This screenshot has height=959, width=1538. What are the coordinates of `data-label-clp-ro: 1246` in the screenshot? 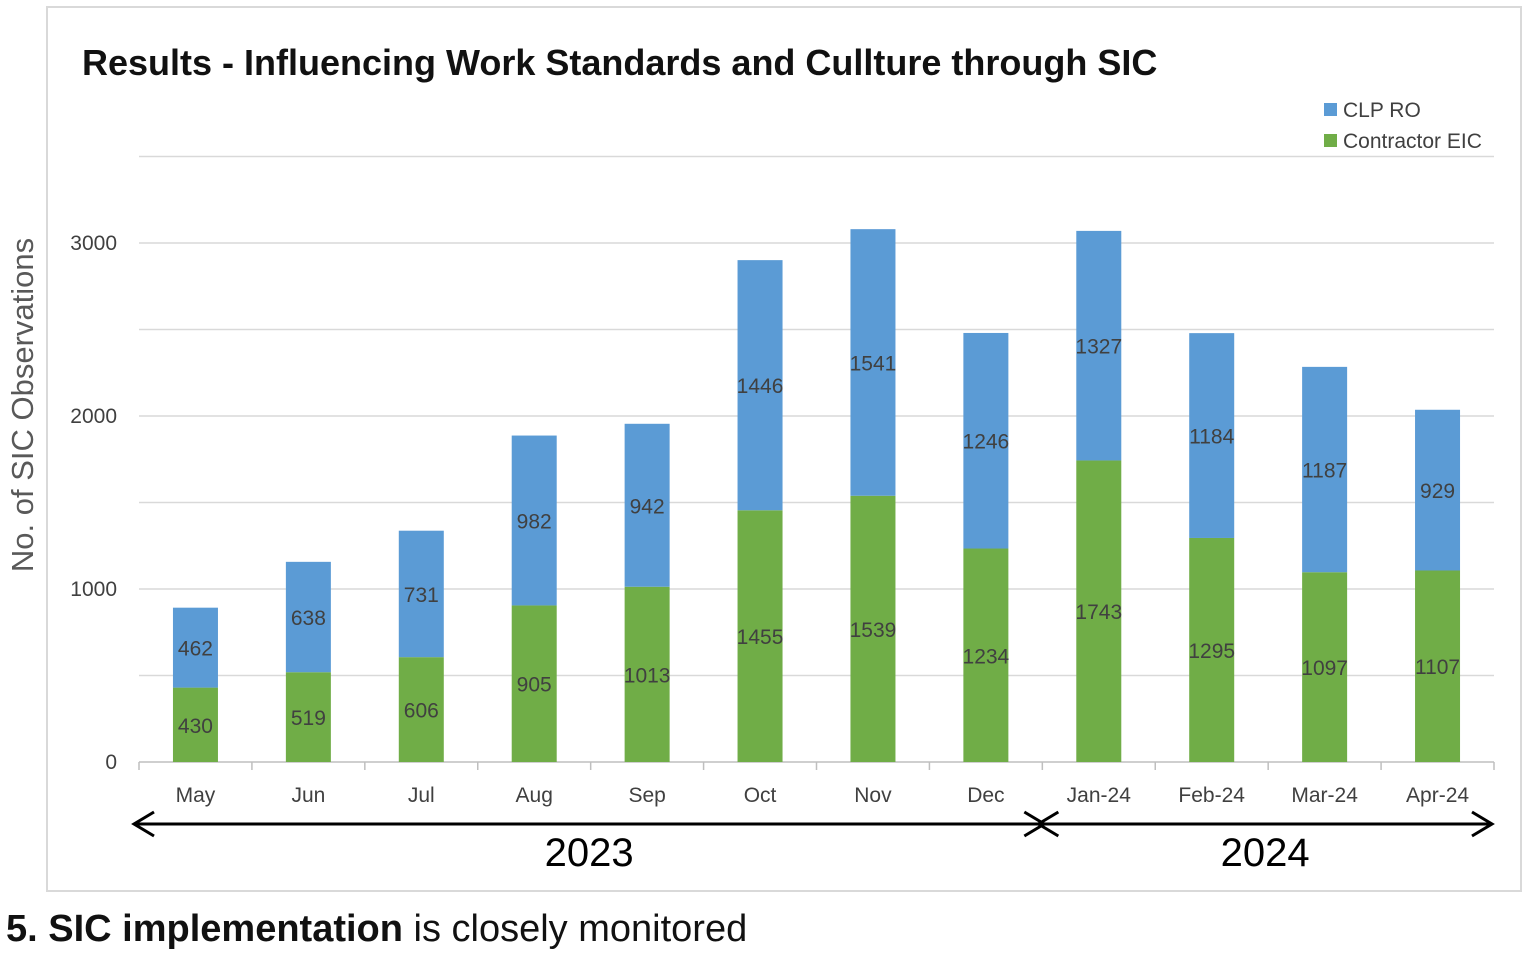 It's located at (986, 442).